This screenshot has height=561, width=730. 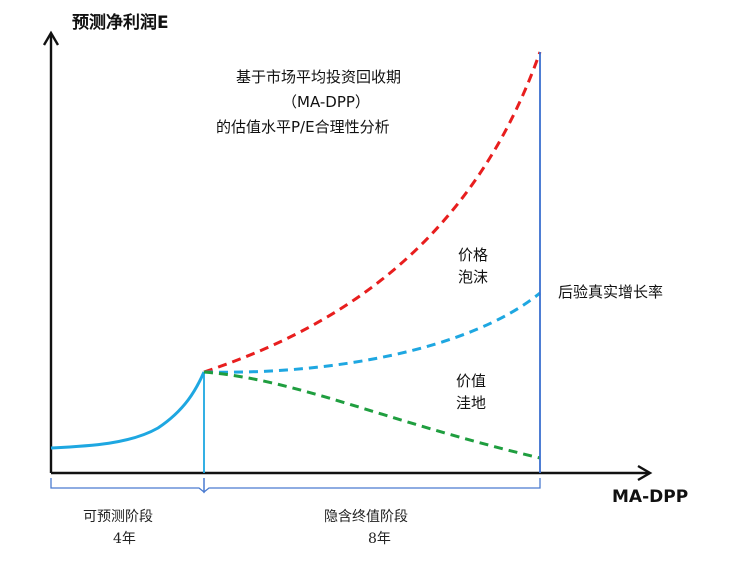 I want to click on forecast-phase-bracket, so click(x=127, y=486).